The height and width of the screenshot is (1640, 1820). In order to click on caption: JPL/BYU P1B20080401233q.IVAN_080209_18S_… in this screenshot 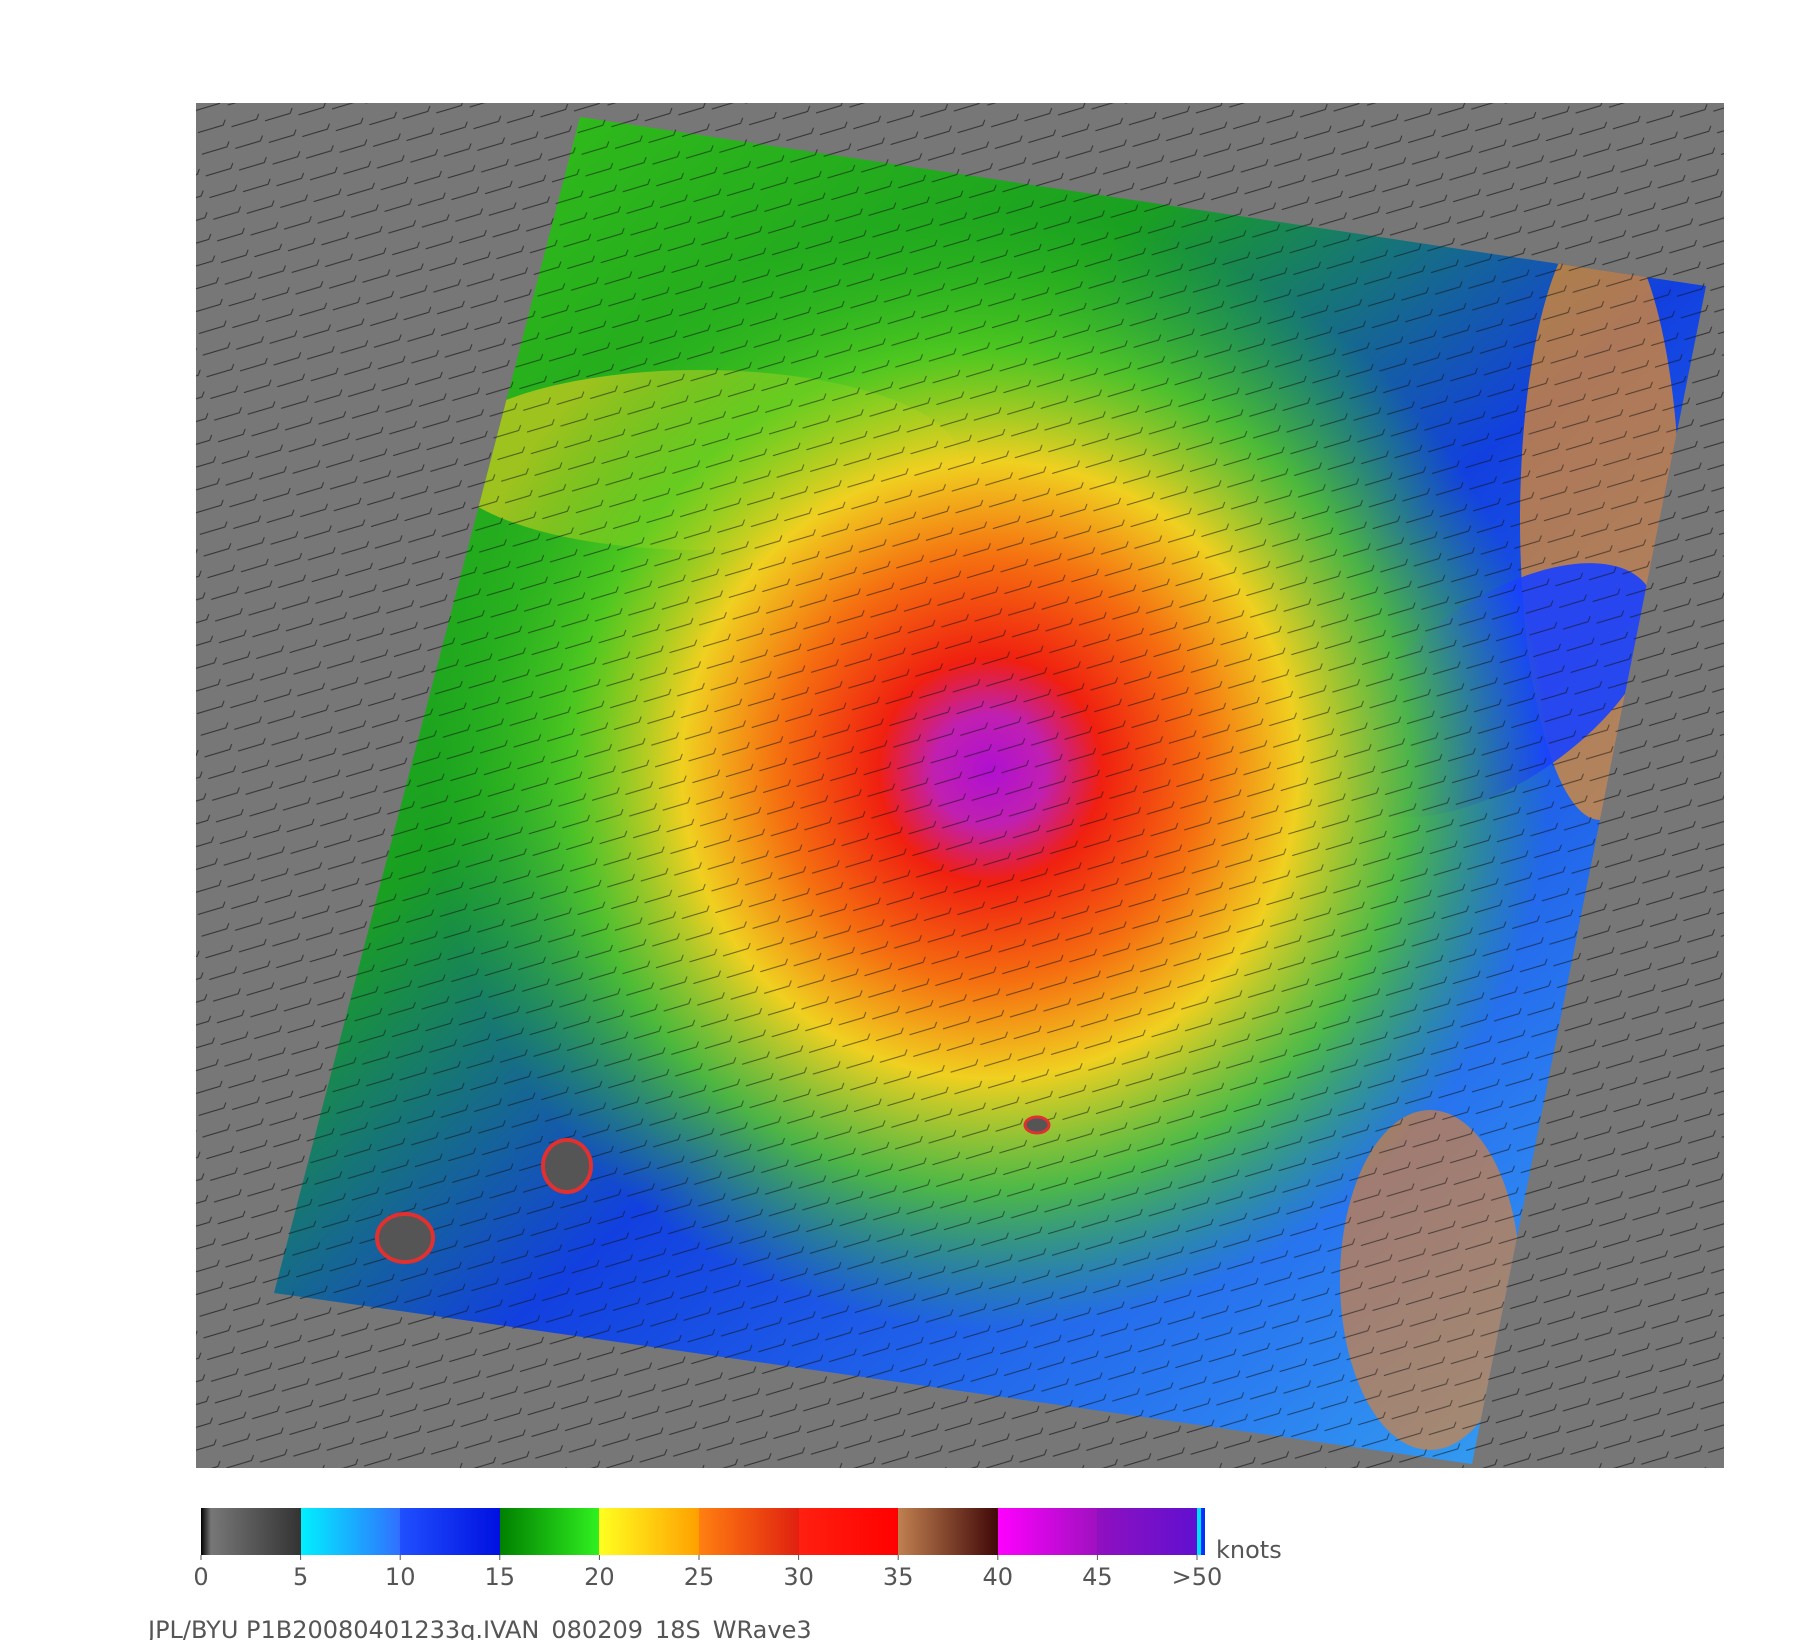, I will do `click(479, 1628)`.